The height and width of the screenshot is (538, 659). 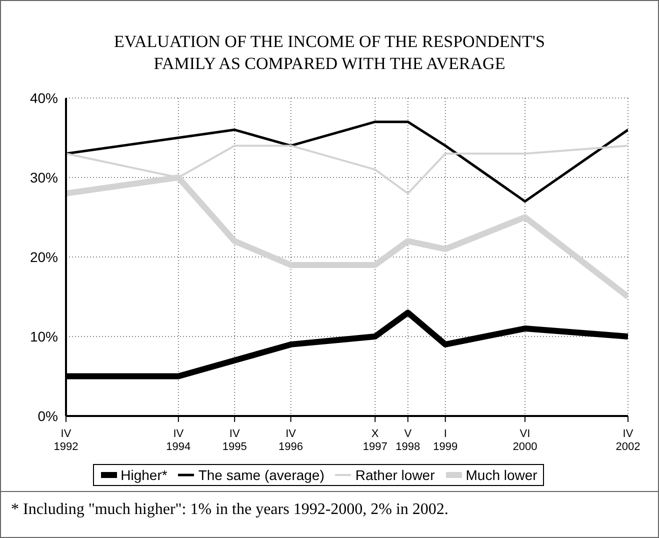 I want to click on legend-label: Higher*, so click(x=144, y=475).